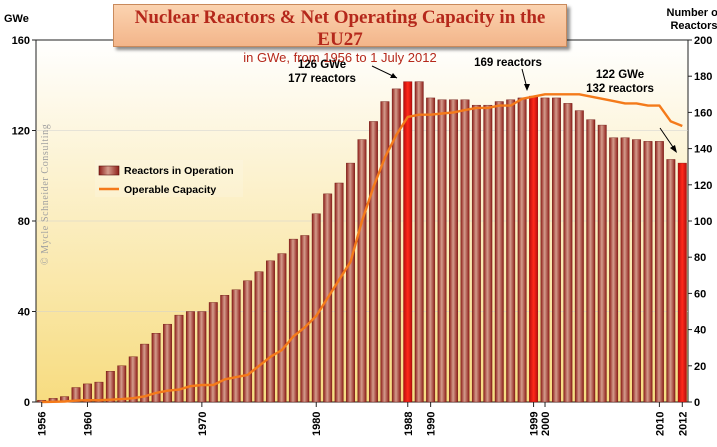  I want to click on right-tick-label: 120, so click(703, 186).